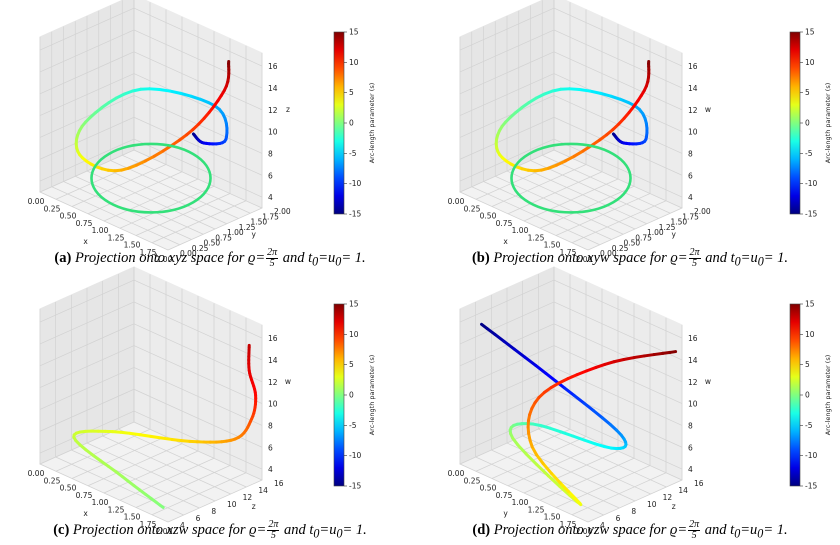 Image resolution: width=840 pixels, height=545 pixels. Describe the element at coordinates (737, 261) in the screenshot. I see `caption-b-t0-sub: 0` at that location.